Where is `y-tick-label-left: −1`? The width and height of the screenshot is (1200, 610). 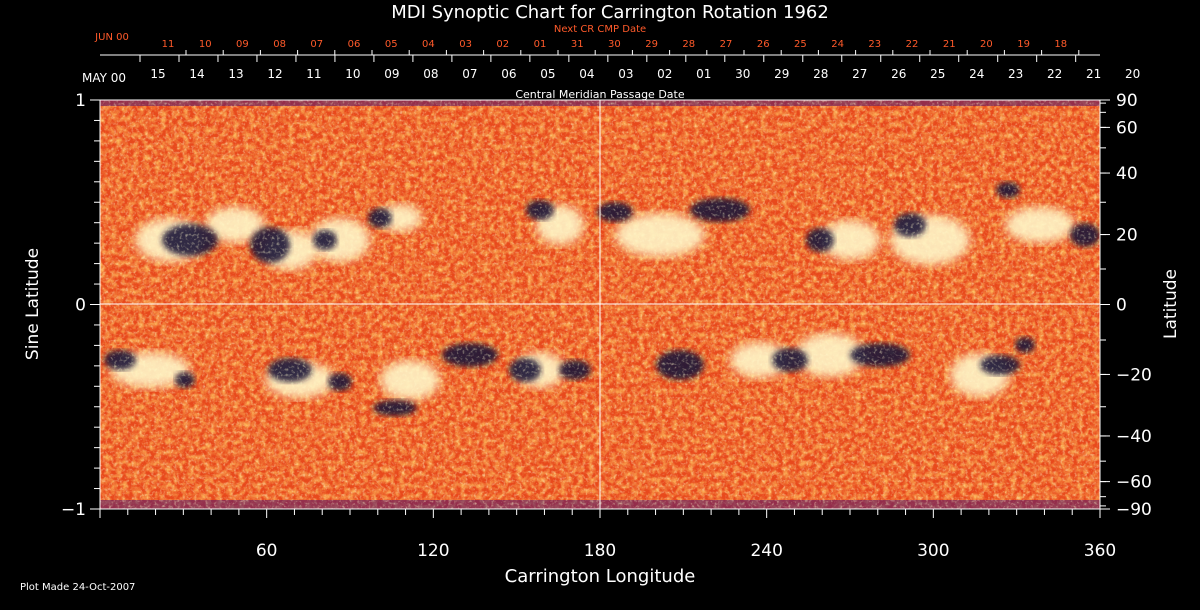 y-tick-label-left: −1 is located at coordinates (73, 510).